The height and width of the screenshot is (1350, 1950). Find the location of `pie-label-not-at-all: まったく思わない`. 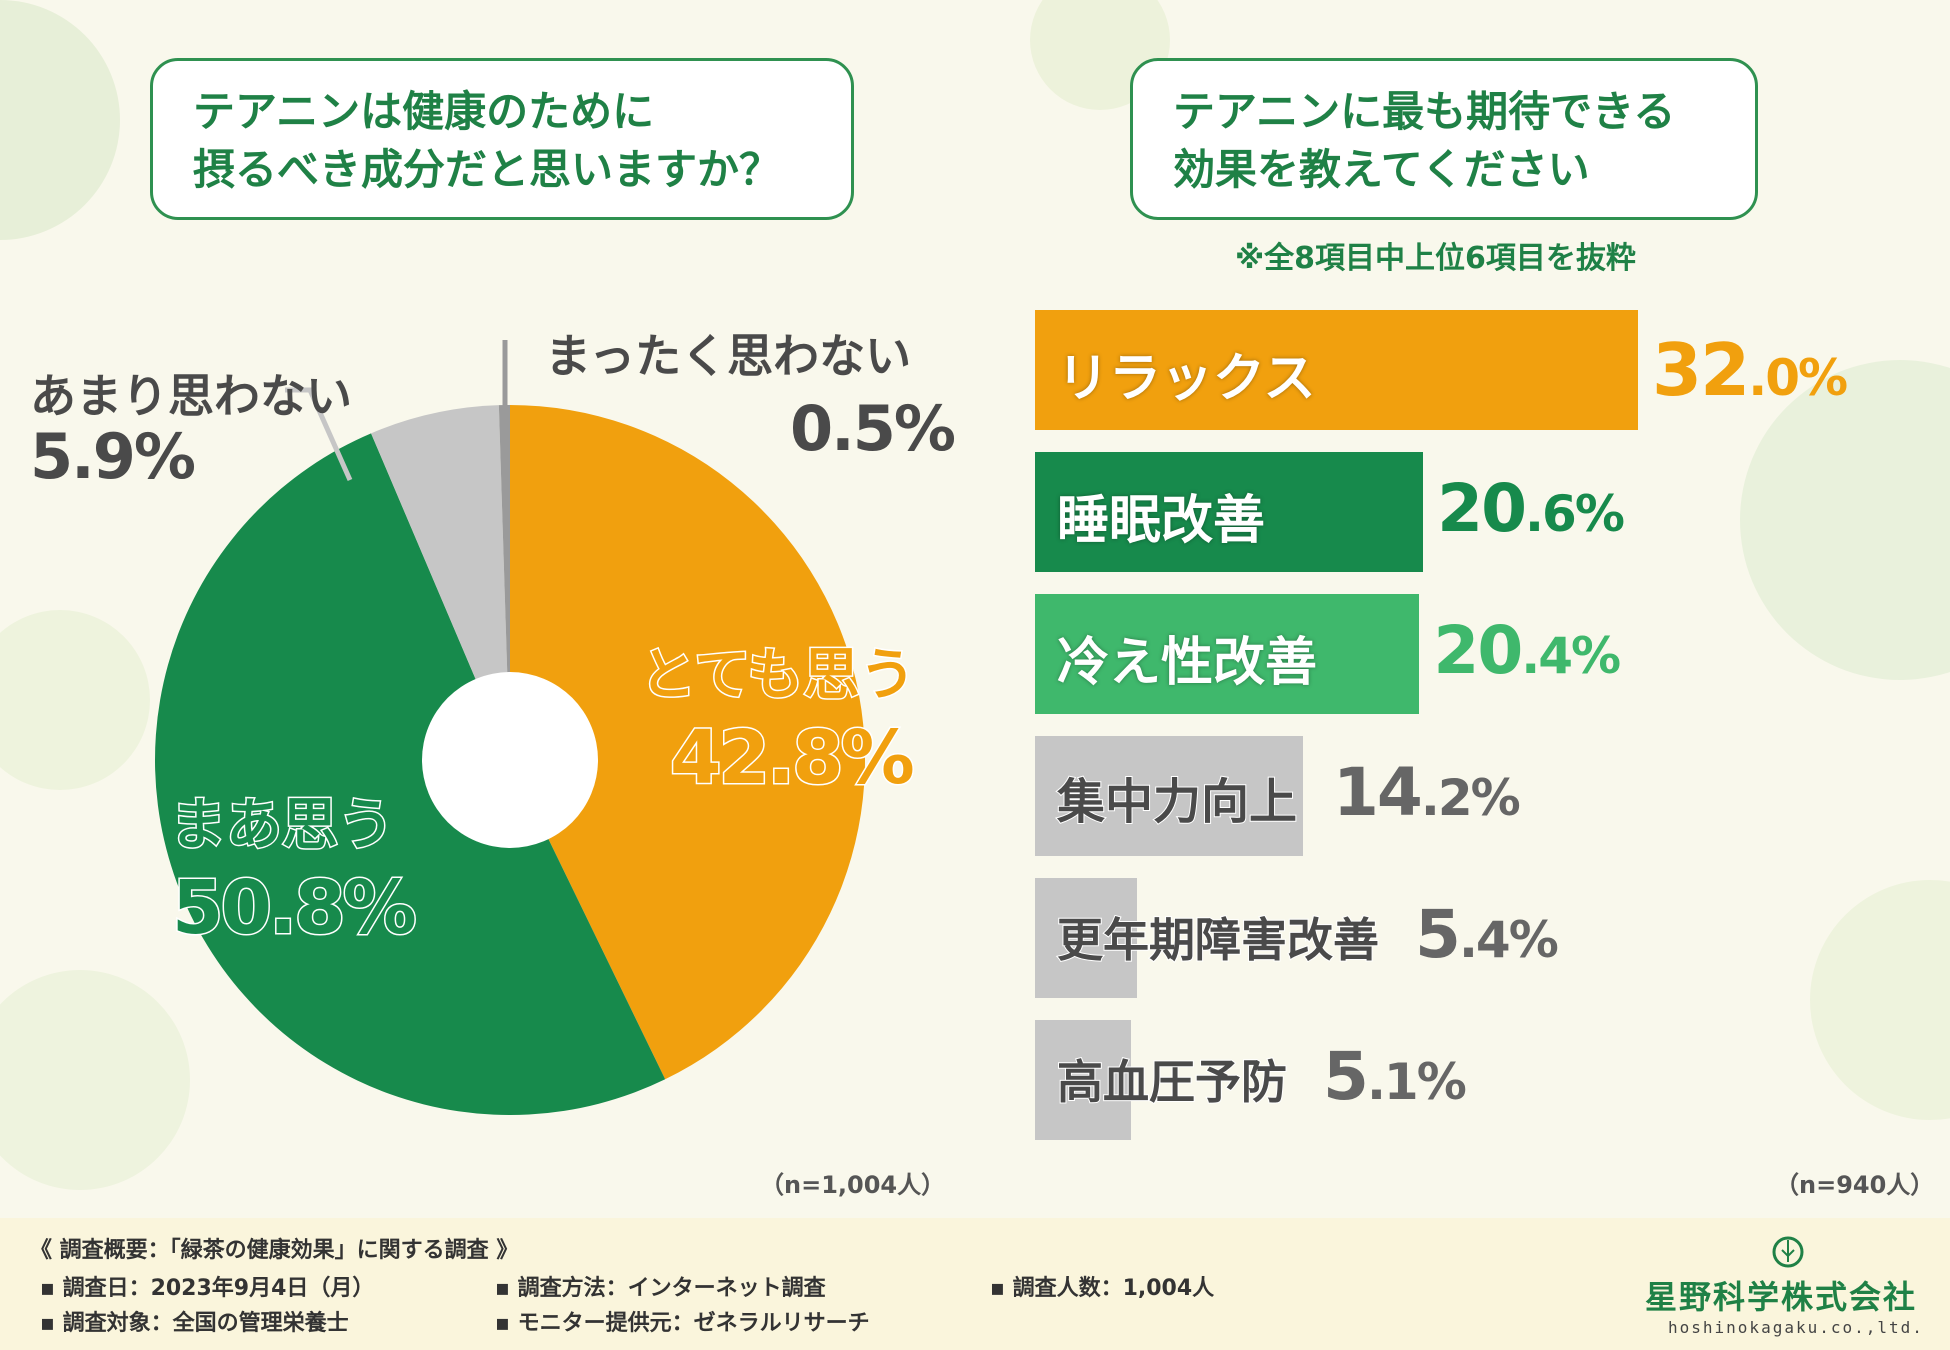

pie-label-not-at-all: まったく思わない is located at coordinates (728, 356).